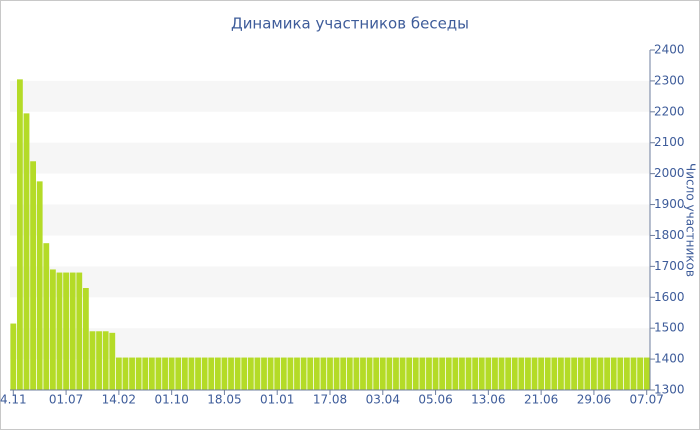 Image resolution: width=700 pixels, height=430 pixels. I want to click on x-tick-label: 14.02, so click(119, 400).